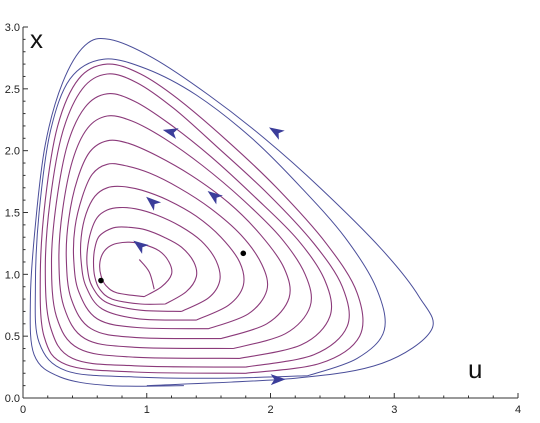 The height and width of the screenshot is (423, 540). What do you see at coordinates (36, 39) in the screenshot?
I see `y-axis-title: x` at bounding box center [36, 39].